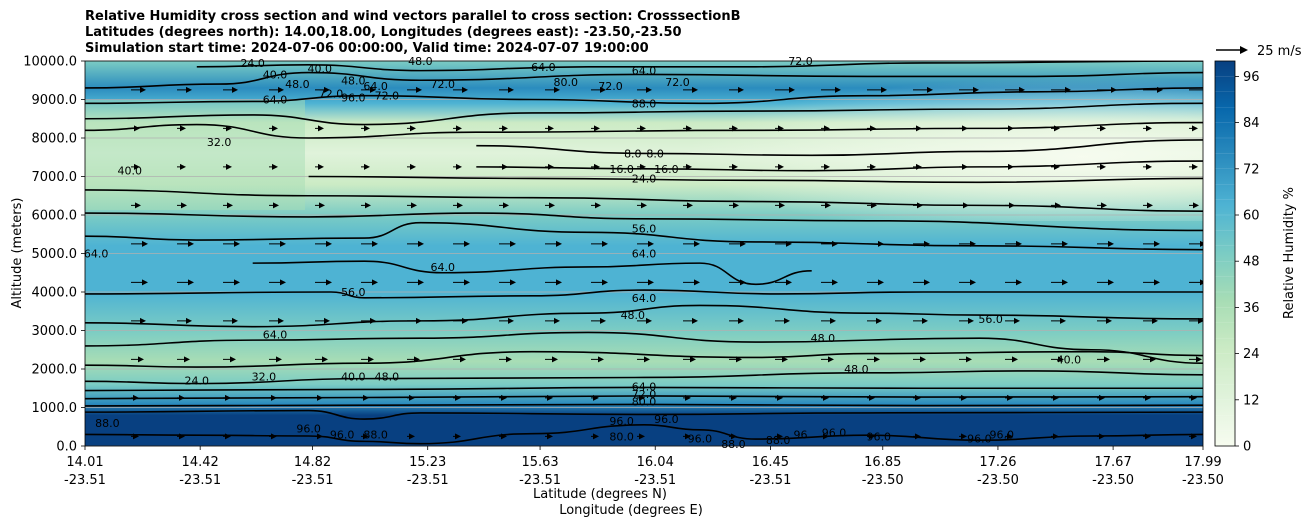 The image size is (1304, 526). Describe the element at coordinates (1251, 169) in the screenshot. I see `colorbar-tick-label: 72` at that location.